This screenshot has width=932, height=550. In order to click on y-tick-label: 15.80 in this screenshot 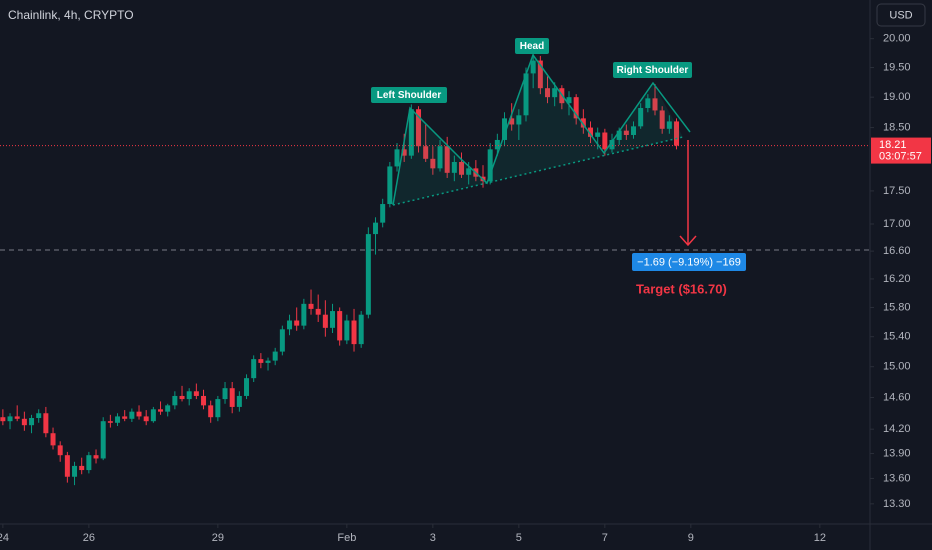, I will do `click(897, 307)`.